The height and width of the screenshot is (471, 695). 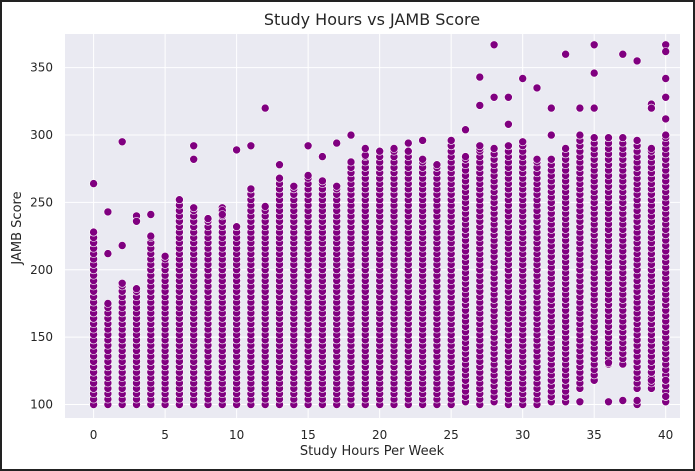 What do you see at coordinates (665, 435) in the screenshot?
I see `x-tick-label: 40` at bounding box center [665, 435].